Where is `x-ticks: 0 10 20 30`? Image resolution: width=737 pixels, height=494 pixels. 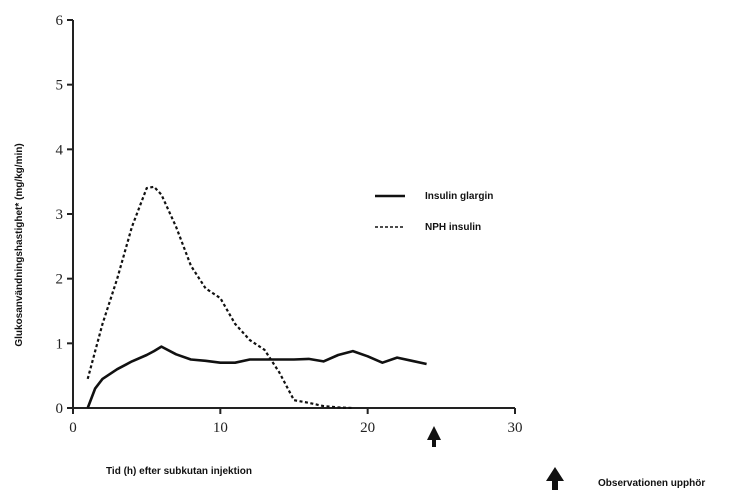
x-ticks: 0 10 20 30 is located at coordinates (296, 422).